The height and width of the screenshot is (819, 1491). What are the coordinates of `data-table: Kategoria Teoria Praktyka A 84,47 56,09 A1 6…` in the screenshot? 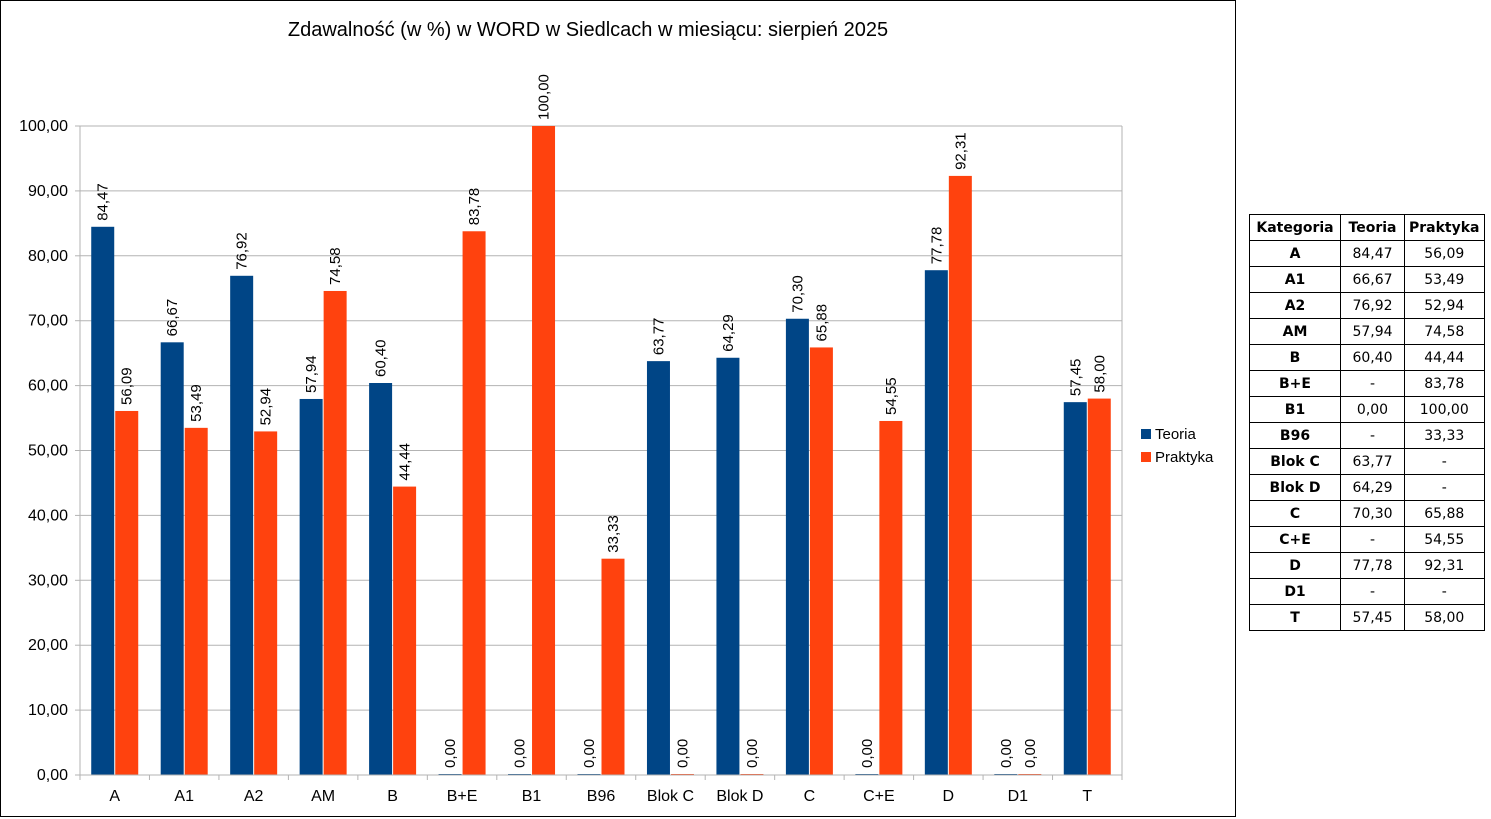 It's located at (1367, 422).